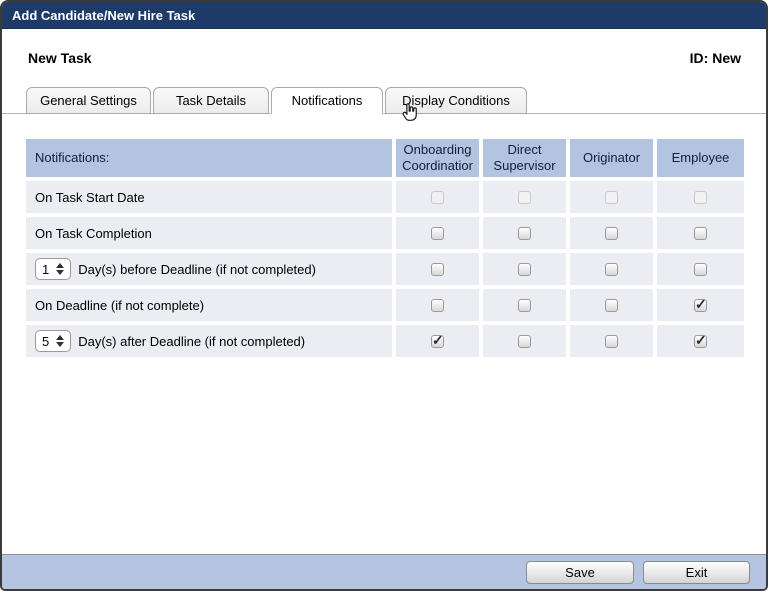 Image resolution: width=768 pixels, height=591 pixels. I want to click on notification-checkbox-row1-direct-supervisor, so click(524, 197).